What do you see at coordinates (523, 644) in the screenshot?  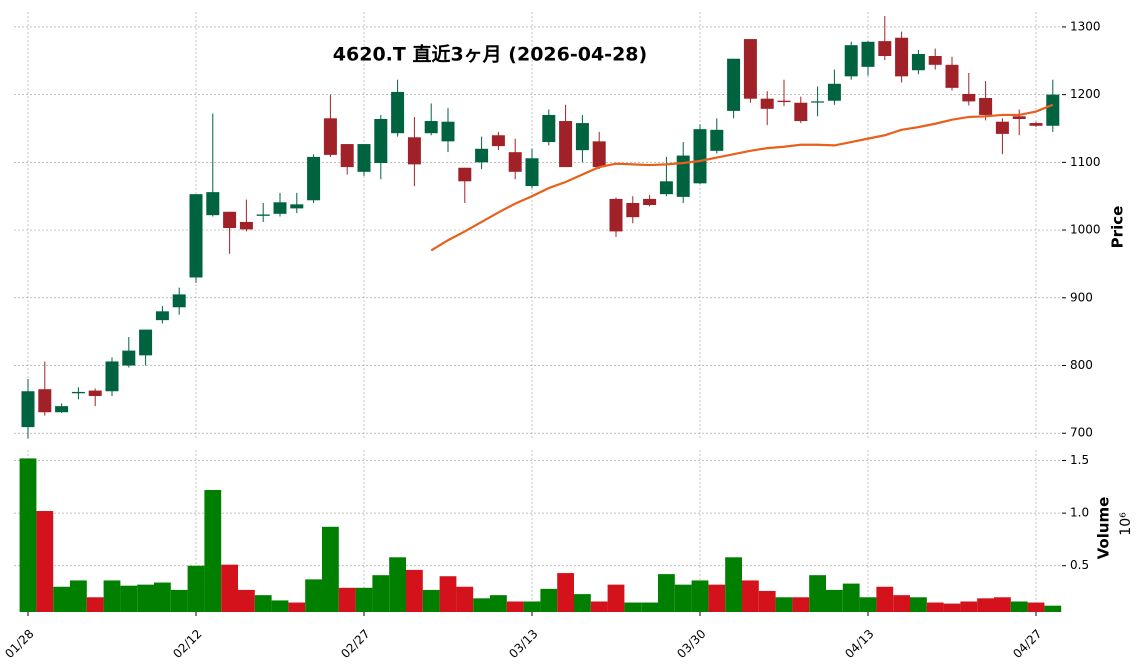 I see `x-tick-label: 03/13` at bounding box center [523, 644].